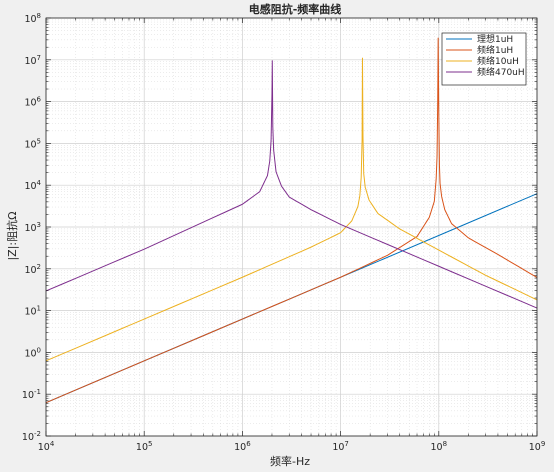 The image size is (554, 472). I want to click on y-tick-label: 10⁰, so click(32, 352).